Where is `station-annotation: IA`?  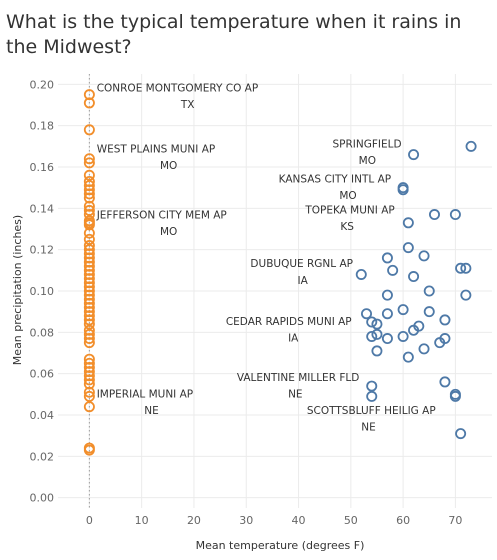
station-annotation: IA is located at coordinates (293, 339).